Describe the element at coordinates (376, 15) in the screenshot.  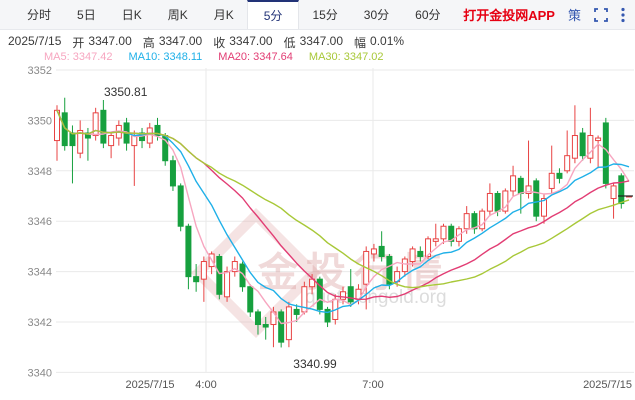
I see `tab-30分: 30分` at that location.